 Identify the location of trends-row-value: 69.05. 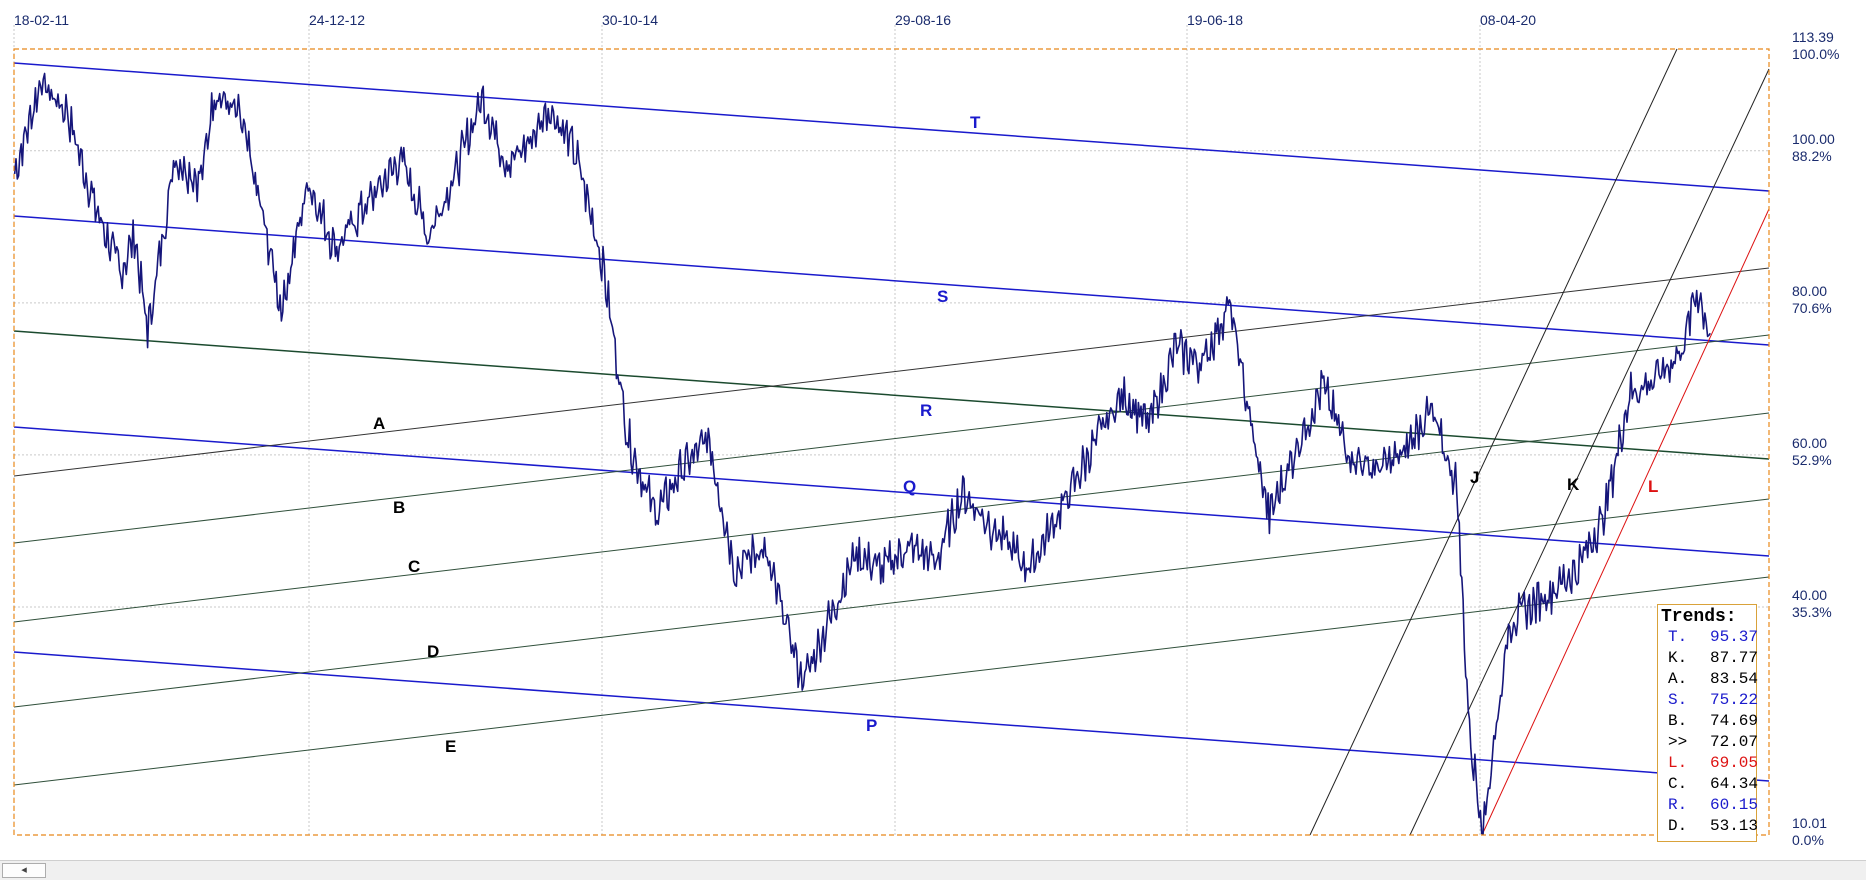
(1734, 763).